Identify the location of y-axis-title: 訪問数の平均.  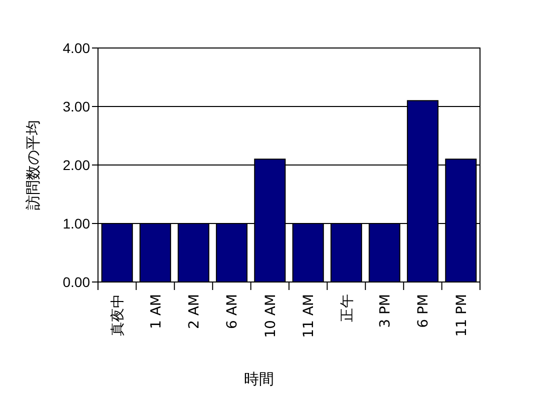
(33, 165).